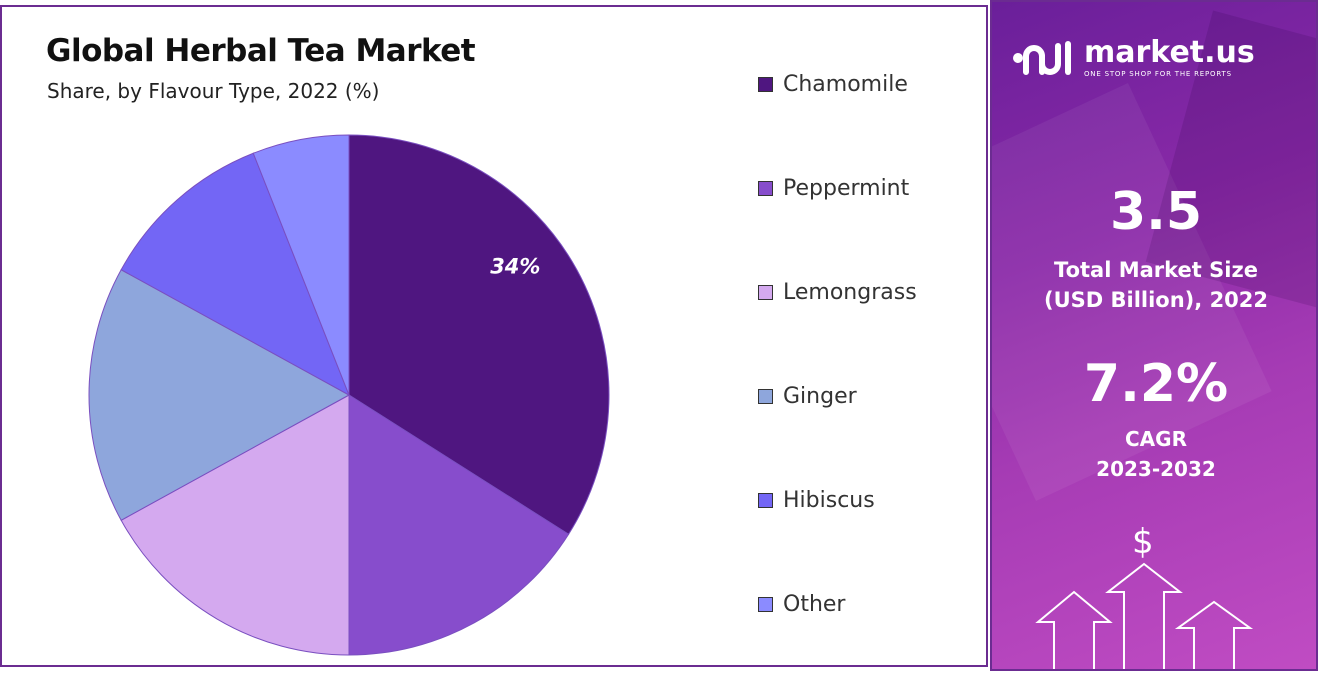  Describe the element at coordinates (261, 51) in the screenshot. I see `chart-title: Global Herbal Tea Market` at that location.